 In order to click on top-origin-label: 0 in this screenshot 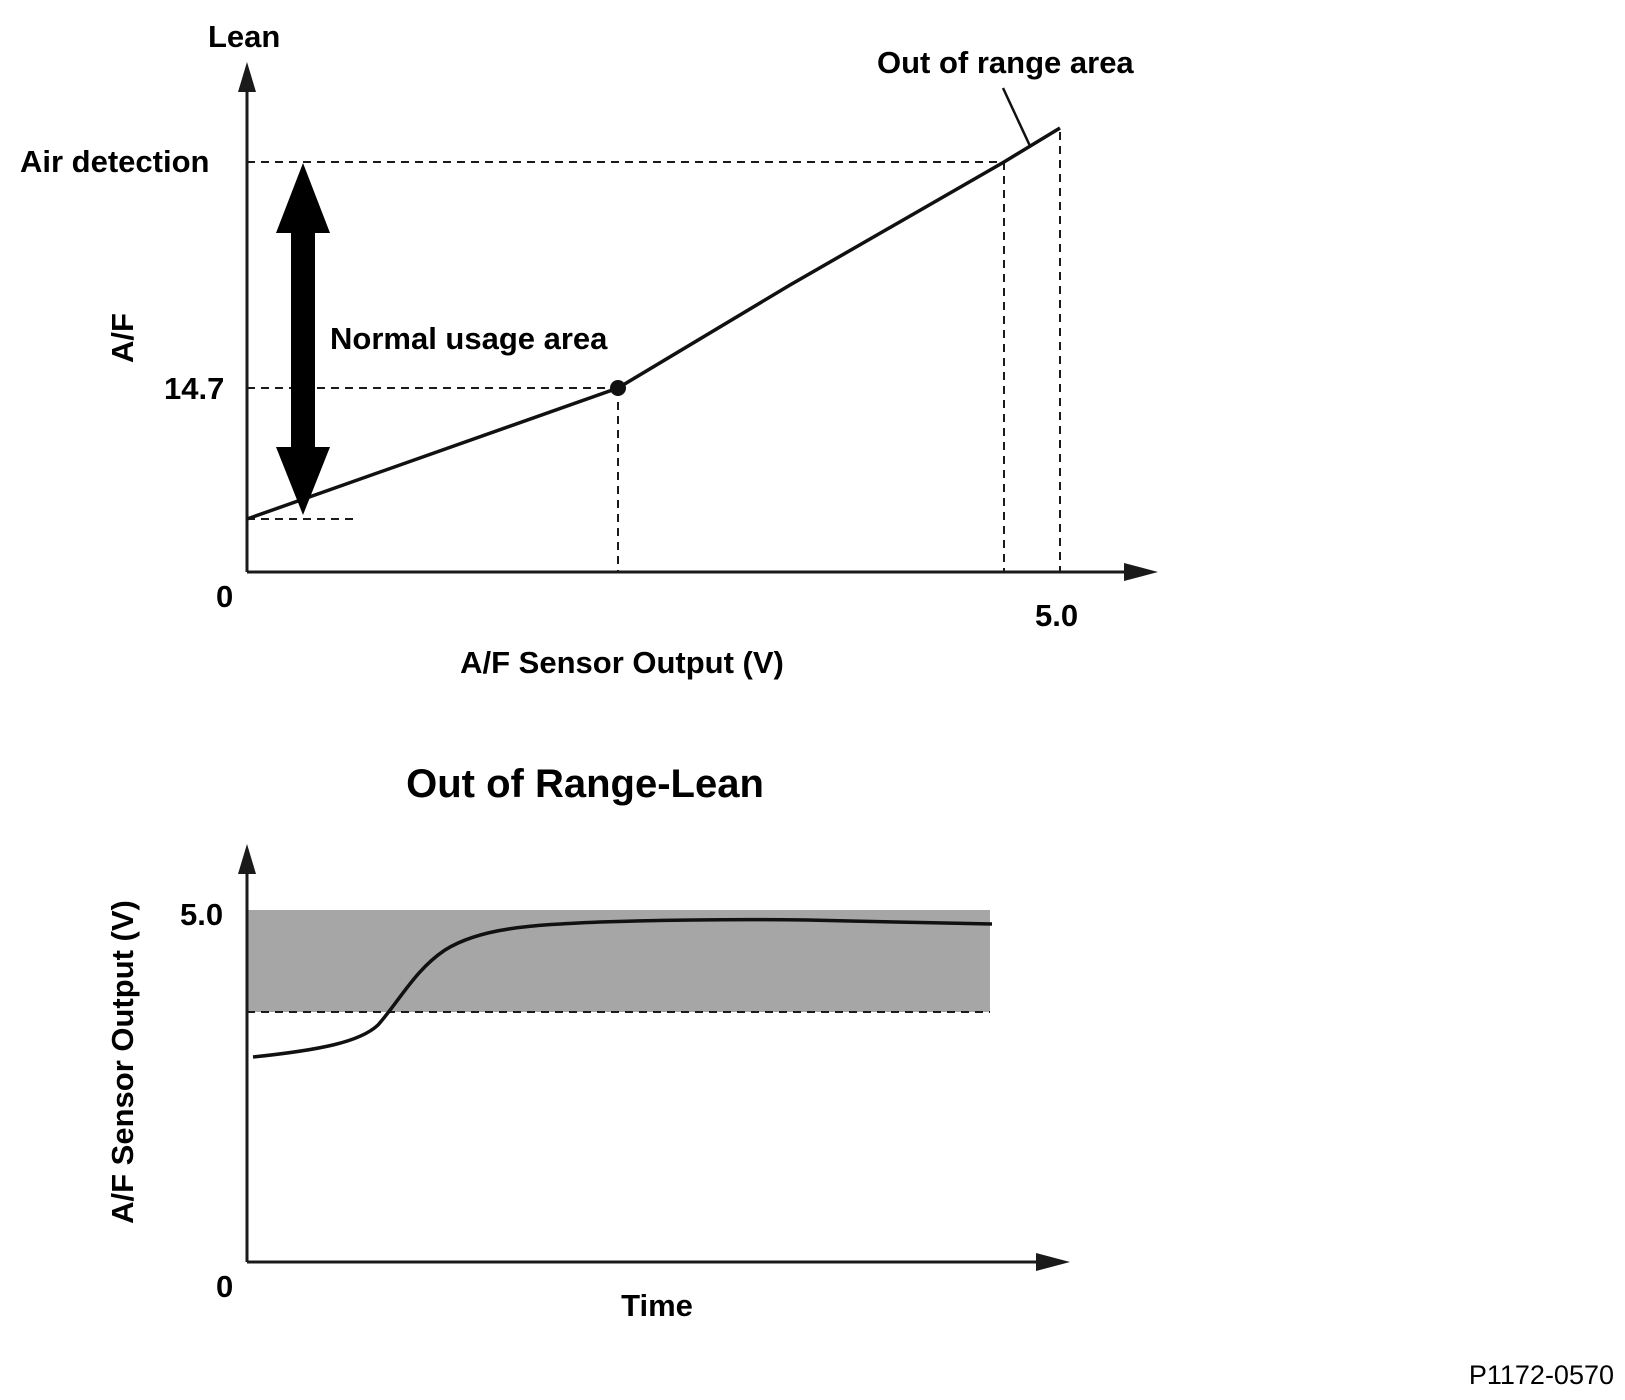, I will do `click(224, 596)`.